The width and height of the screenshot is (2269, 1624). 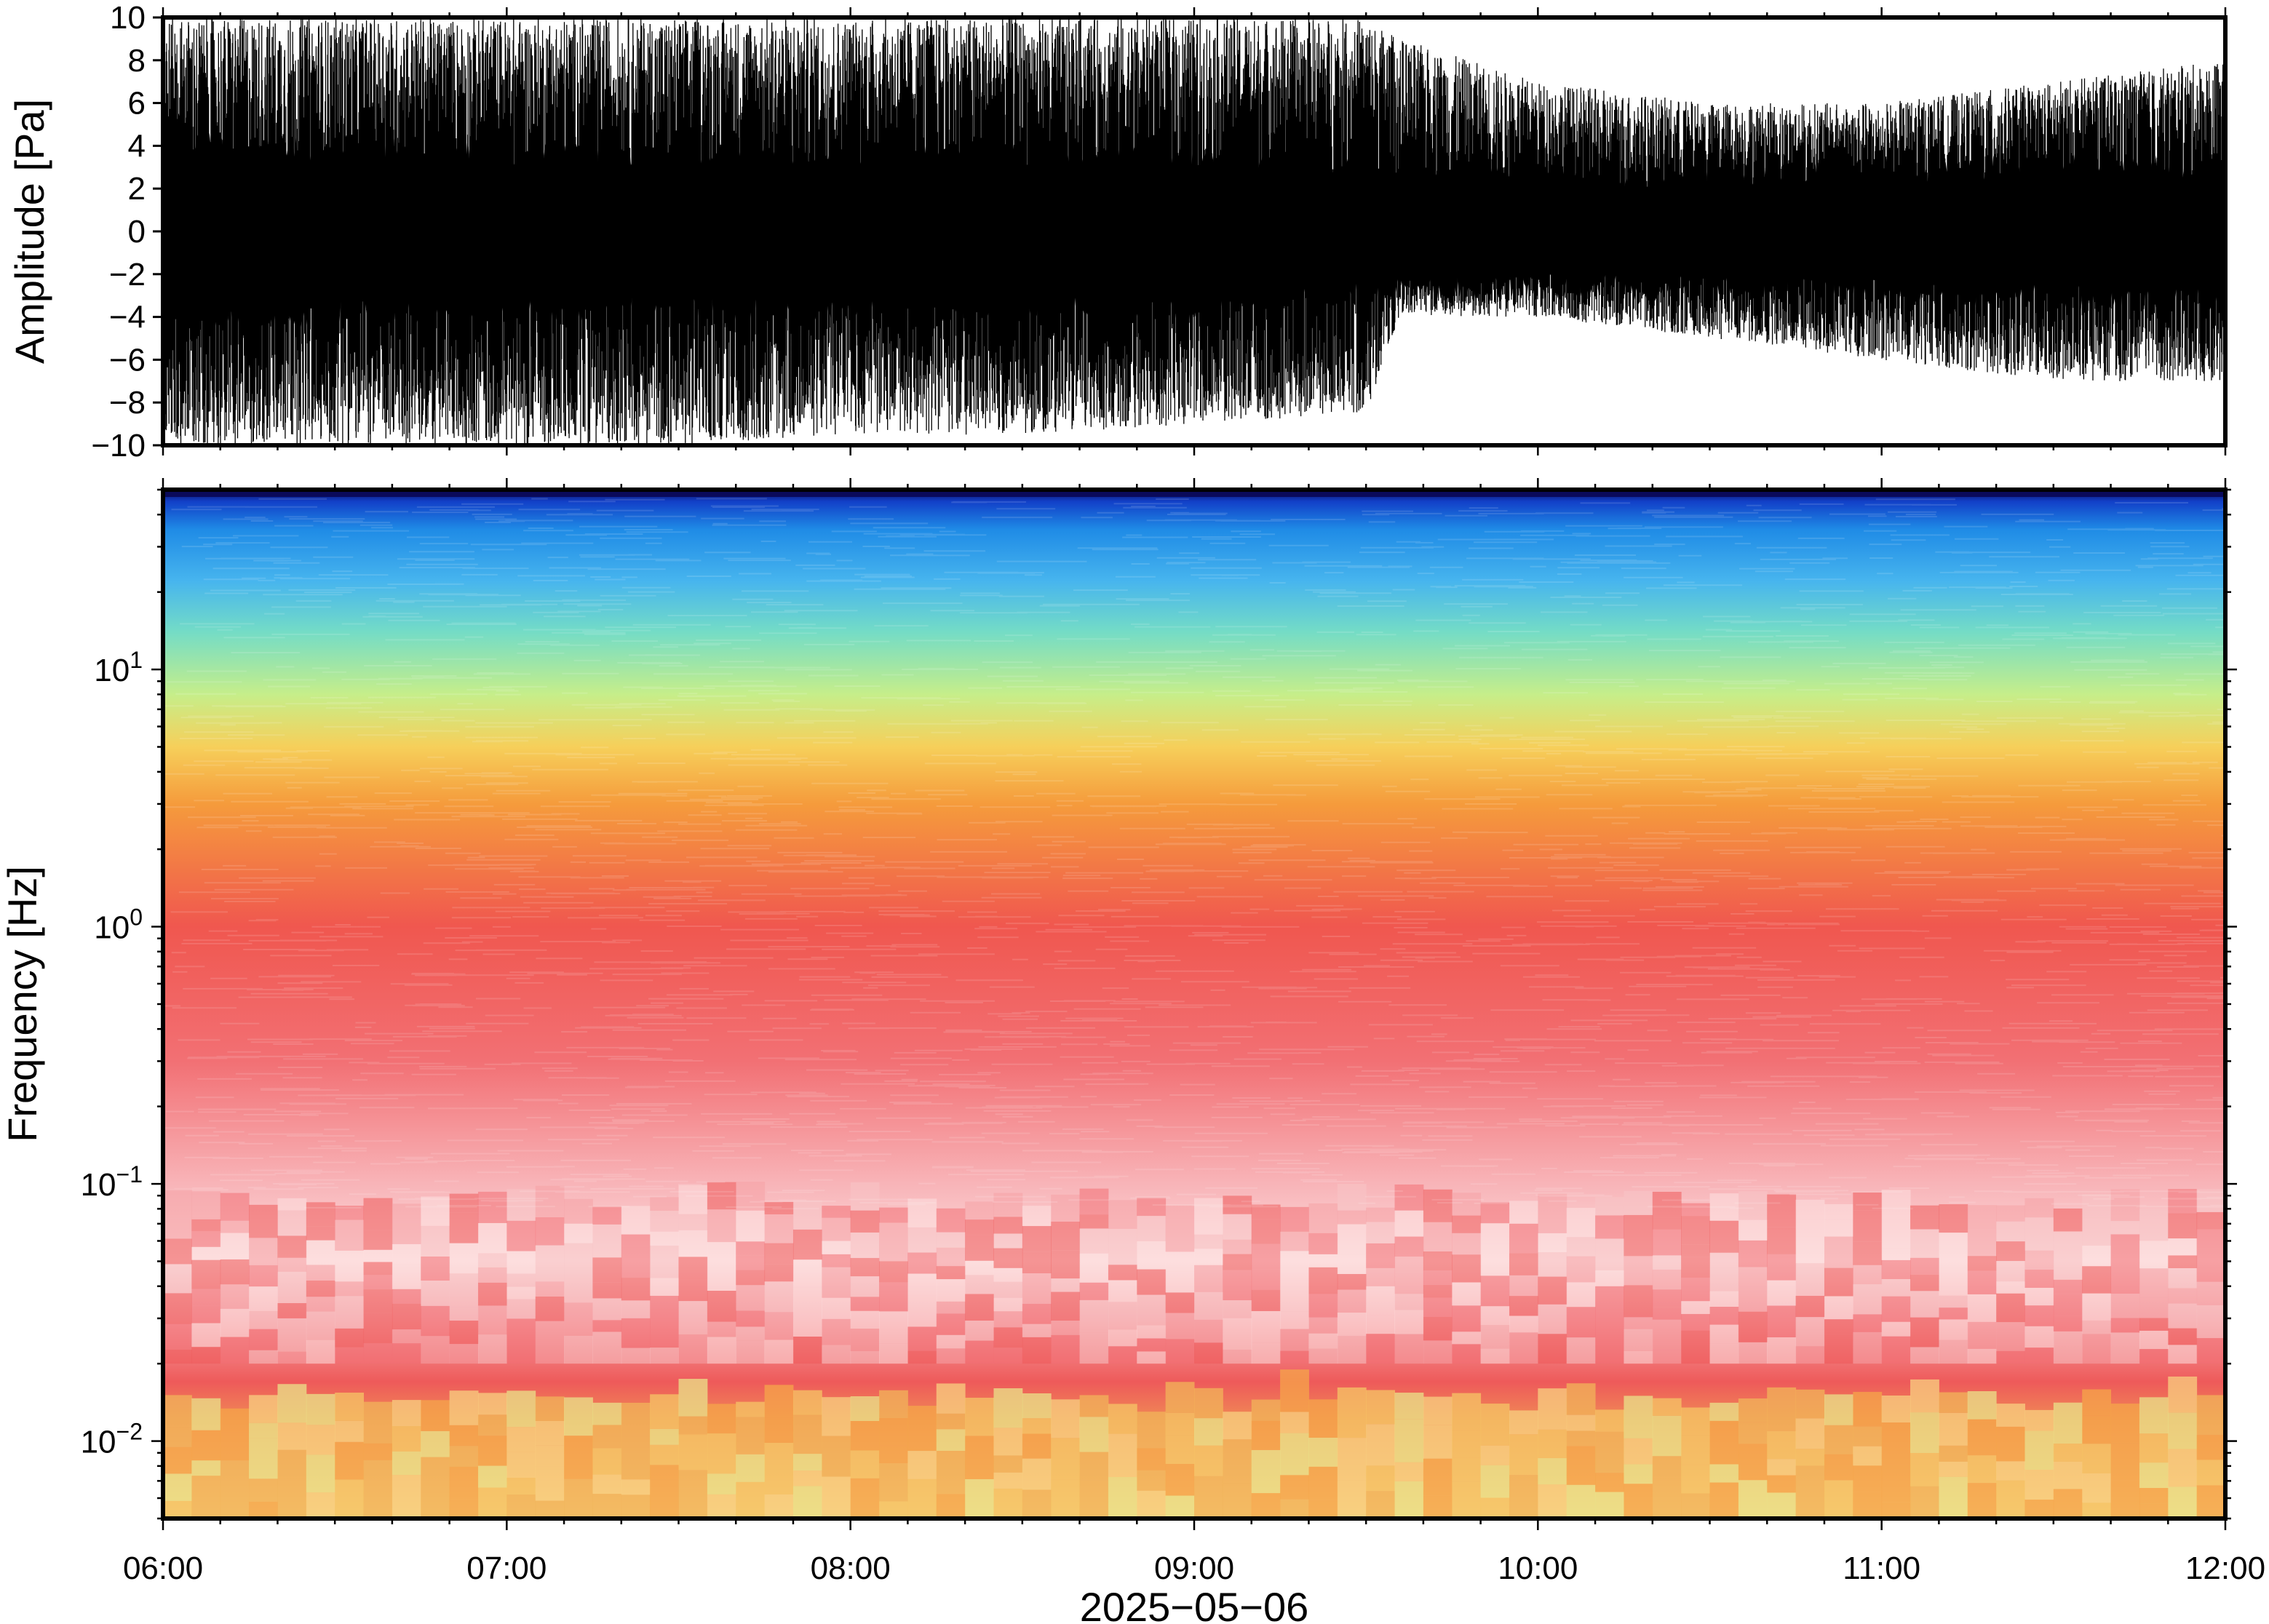 What do you see at coordinates (112, 1439) in the screenshot?
I see `spectrogram-y-tick-label: 10⁻²` at bounding box center [112, 1439].